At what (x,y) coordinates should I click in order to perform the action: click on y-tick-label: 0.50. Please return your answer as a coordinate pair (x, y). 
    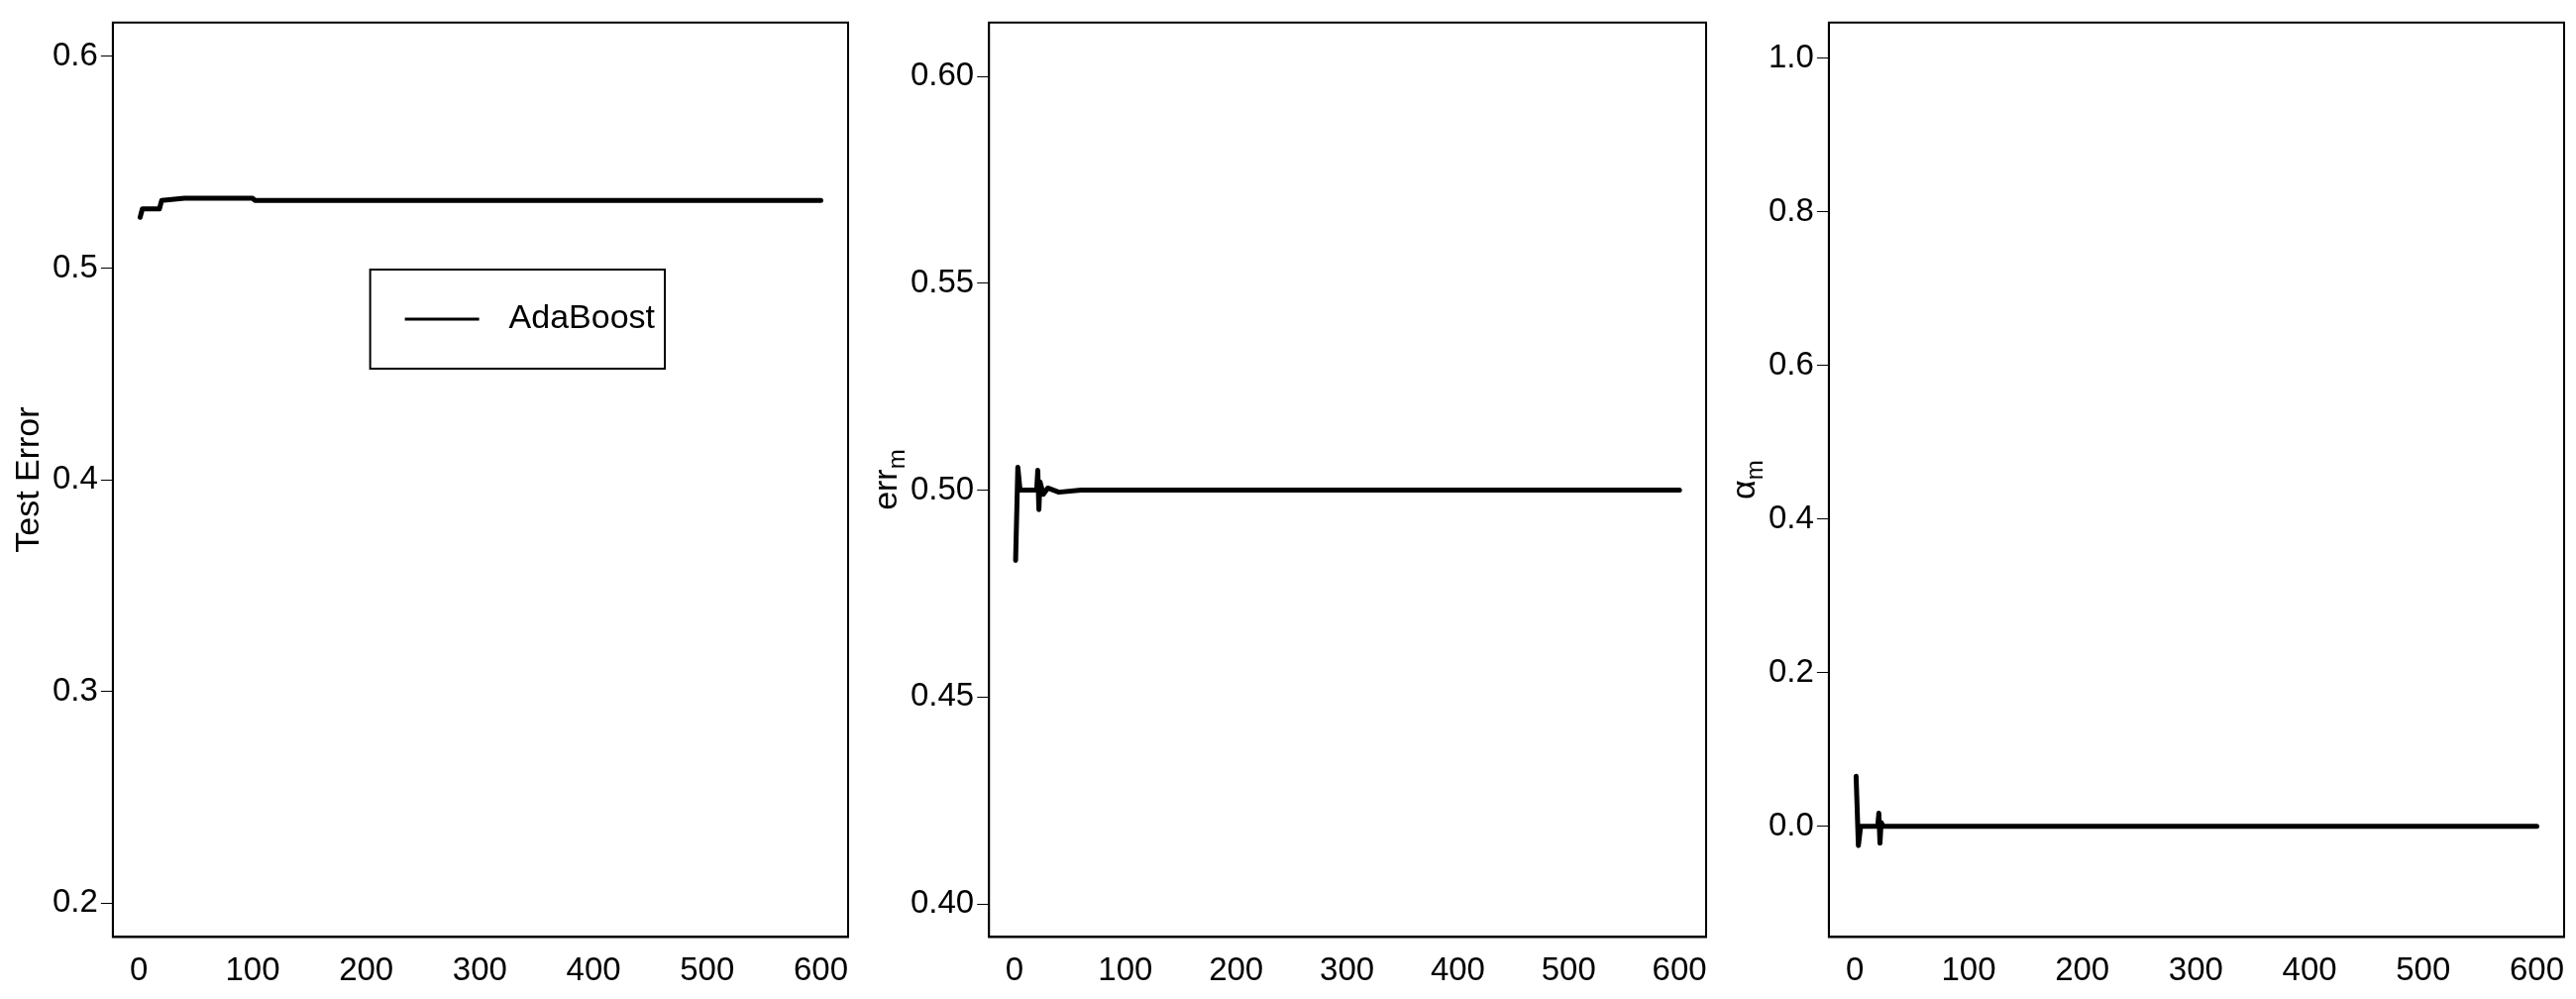
    Looking at the image, I should click on (942, 487).